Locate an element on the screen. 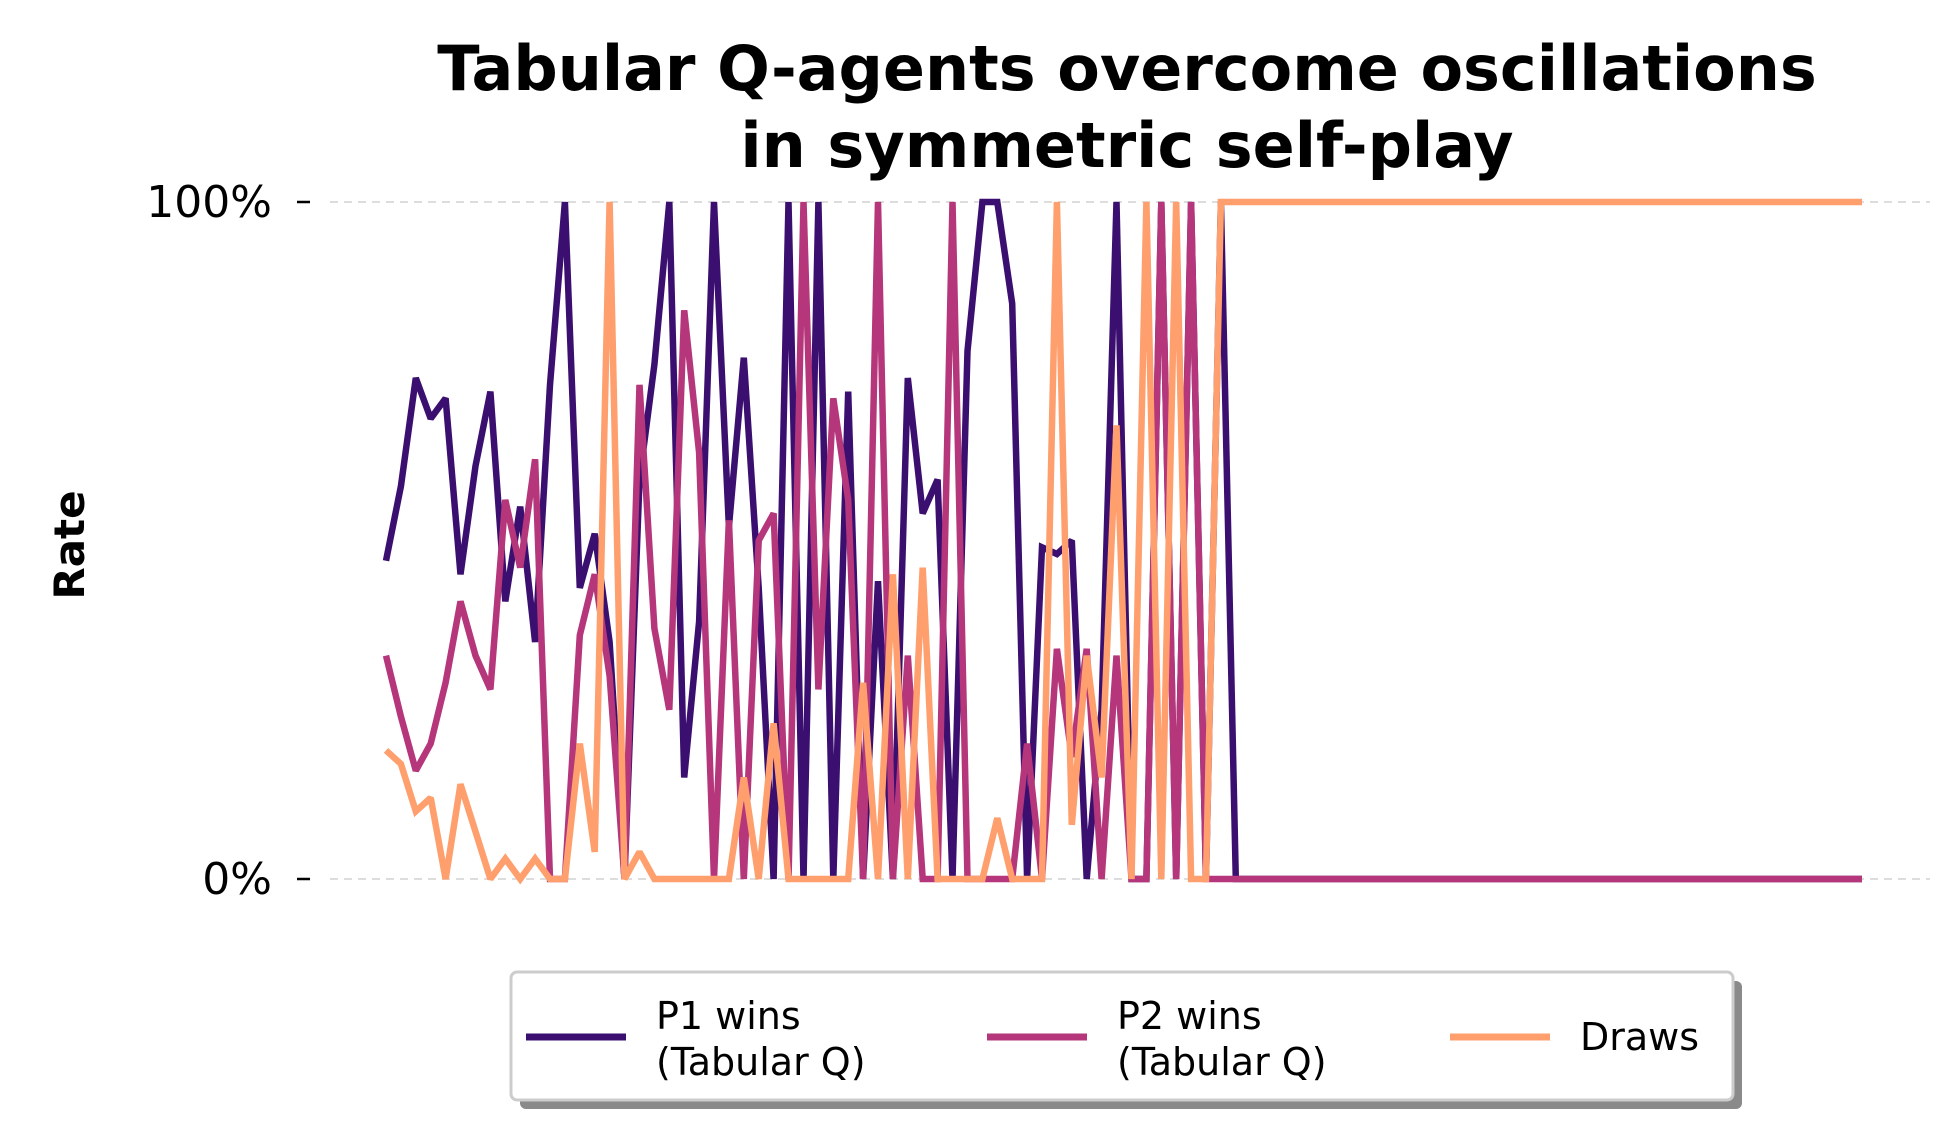 The width and height of the screenshot is (1960, 1135). legend-label-2: P2 wins (Tabular Q) is located at coordinates (1222, 1039).